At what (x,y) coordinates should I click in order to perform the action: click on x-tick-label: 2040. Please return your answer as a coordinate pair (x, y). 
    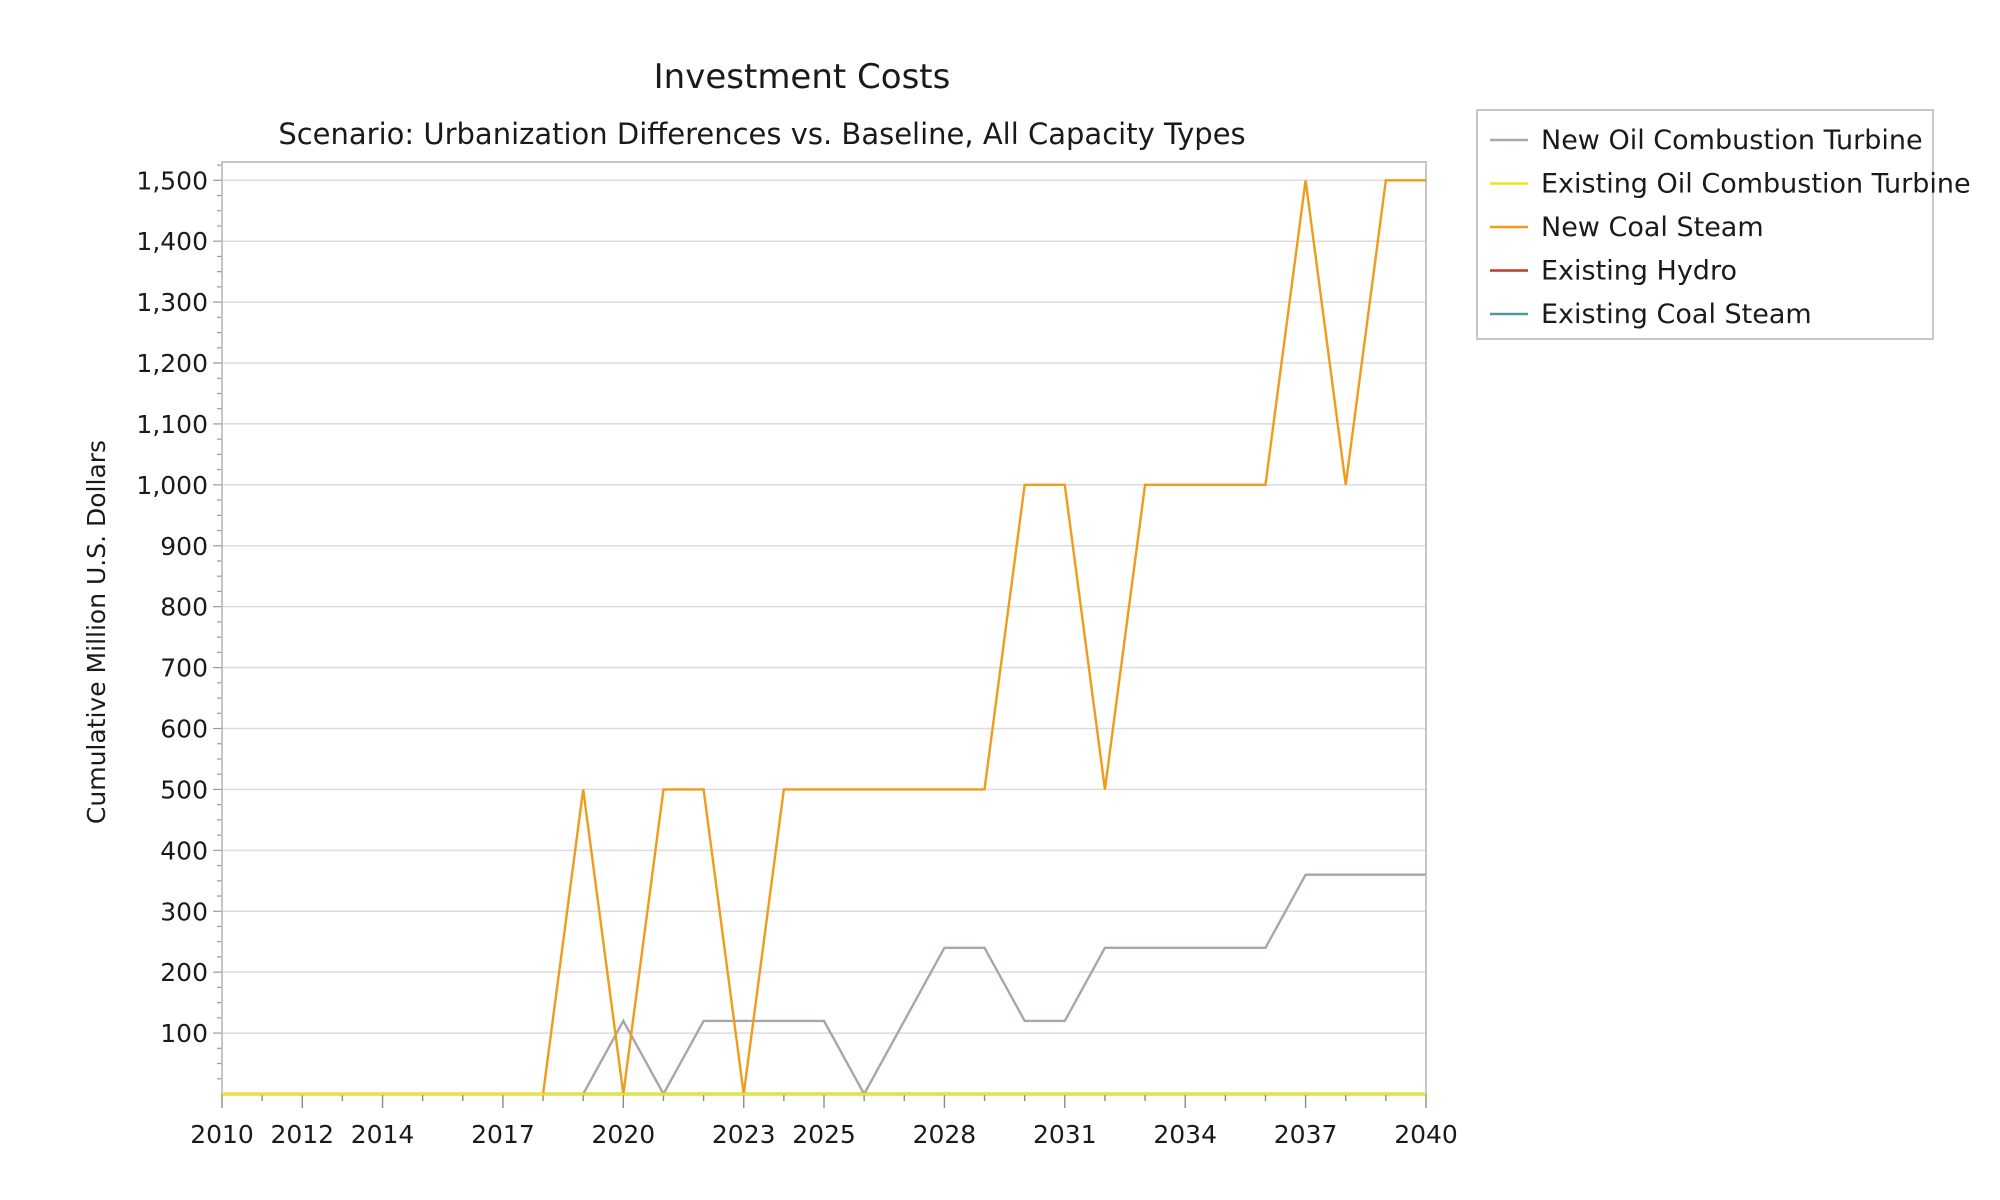
    Looking at the image, I should click on (1426, 1134).